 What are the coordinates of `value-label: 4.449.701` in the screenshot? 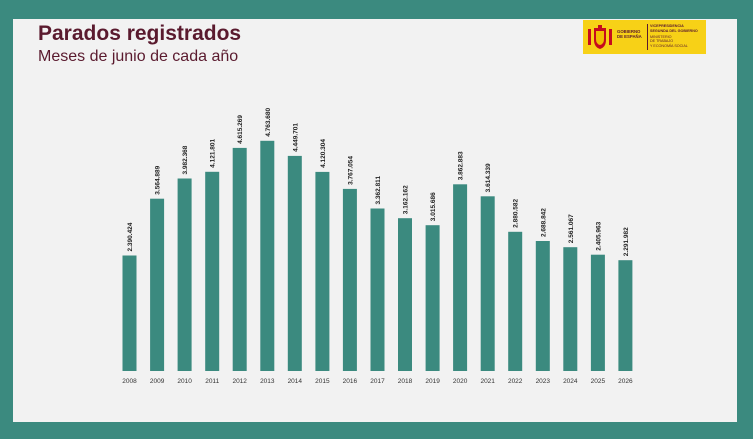 It's located at (295, 137).